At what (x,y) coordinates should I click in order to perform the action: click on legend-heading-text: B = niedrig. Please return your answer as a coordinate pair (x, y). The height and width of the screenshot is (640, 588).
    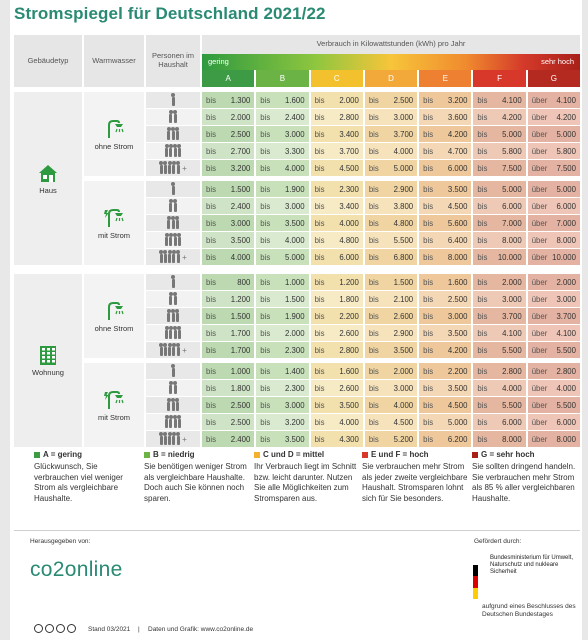
    Looking at the image, I should click on (174, 454).